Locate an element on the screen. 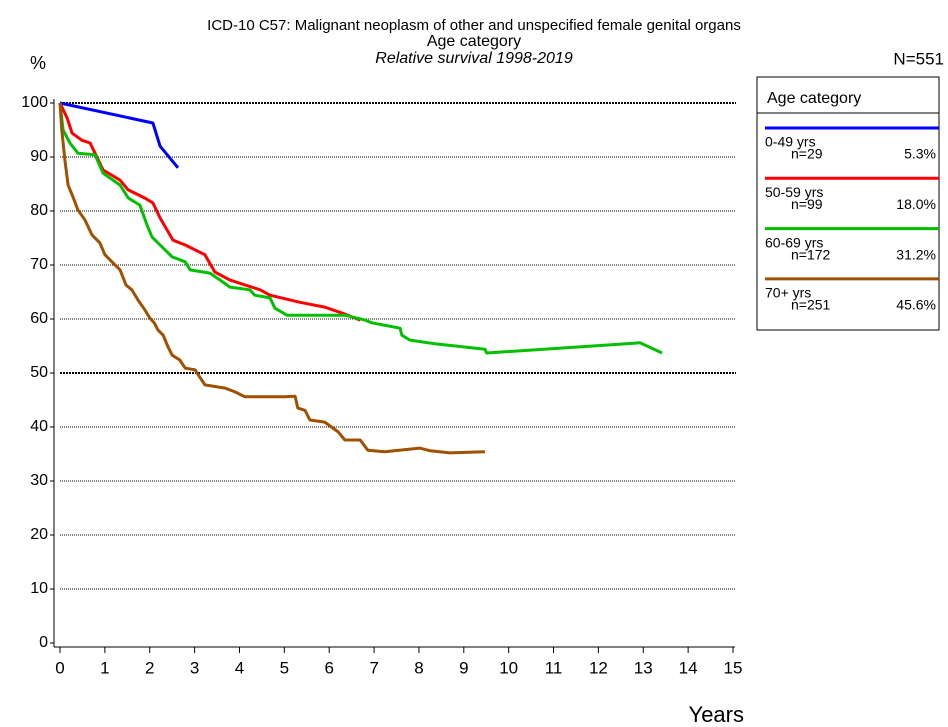 The width and height of the screenshot is (948, 727). y-tick-label: 20 is located at coordinates (39, 534).